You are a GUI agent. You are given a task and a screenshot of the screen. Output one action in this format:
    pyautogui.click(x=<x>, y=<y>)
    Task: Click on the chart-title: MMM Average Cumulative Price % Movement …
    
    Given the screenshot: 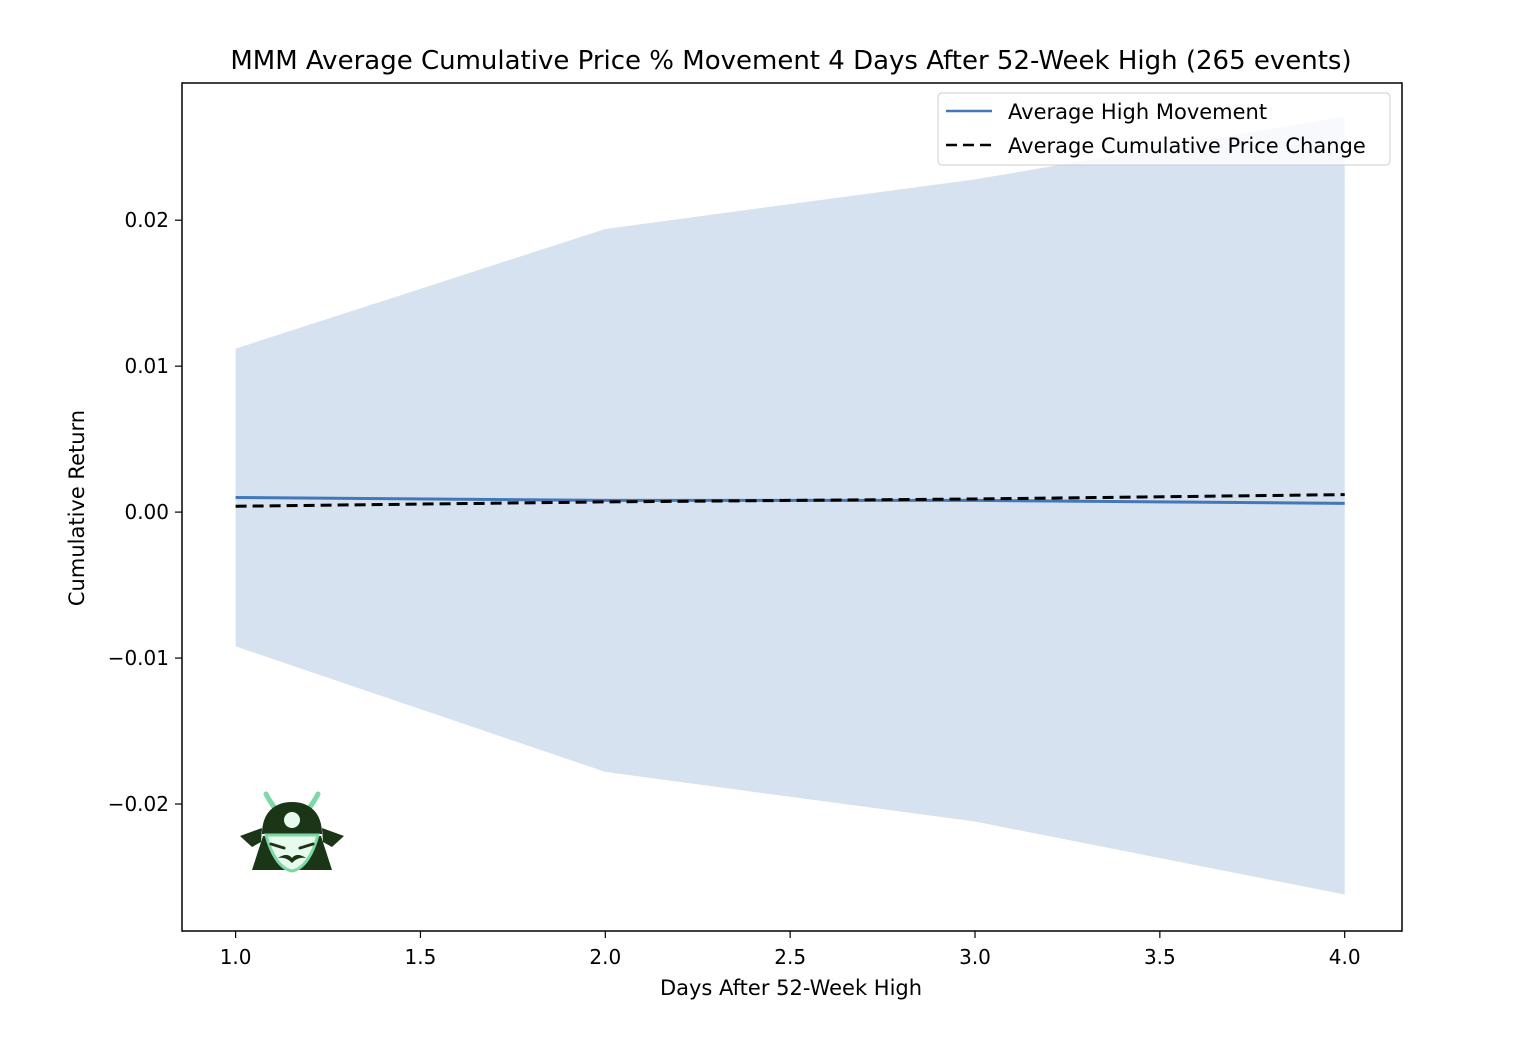 What is the action you would take?
    pyautogui.click(x=790, y=61)
    